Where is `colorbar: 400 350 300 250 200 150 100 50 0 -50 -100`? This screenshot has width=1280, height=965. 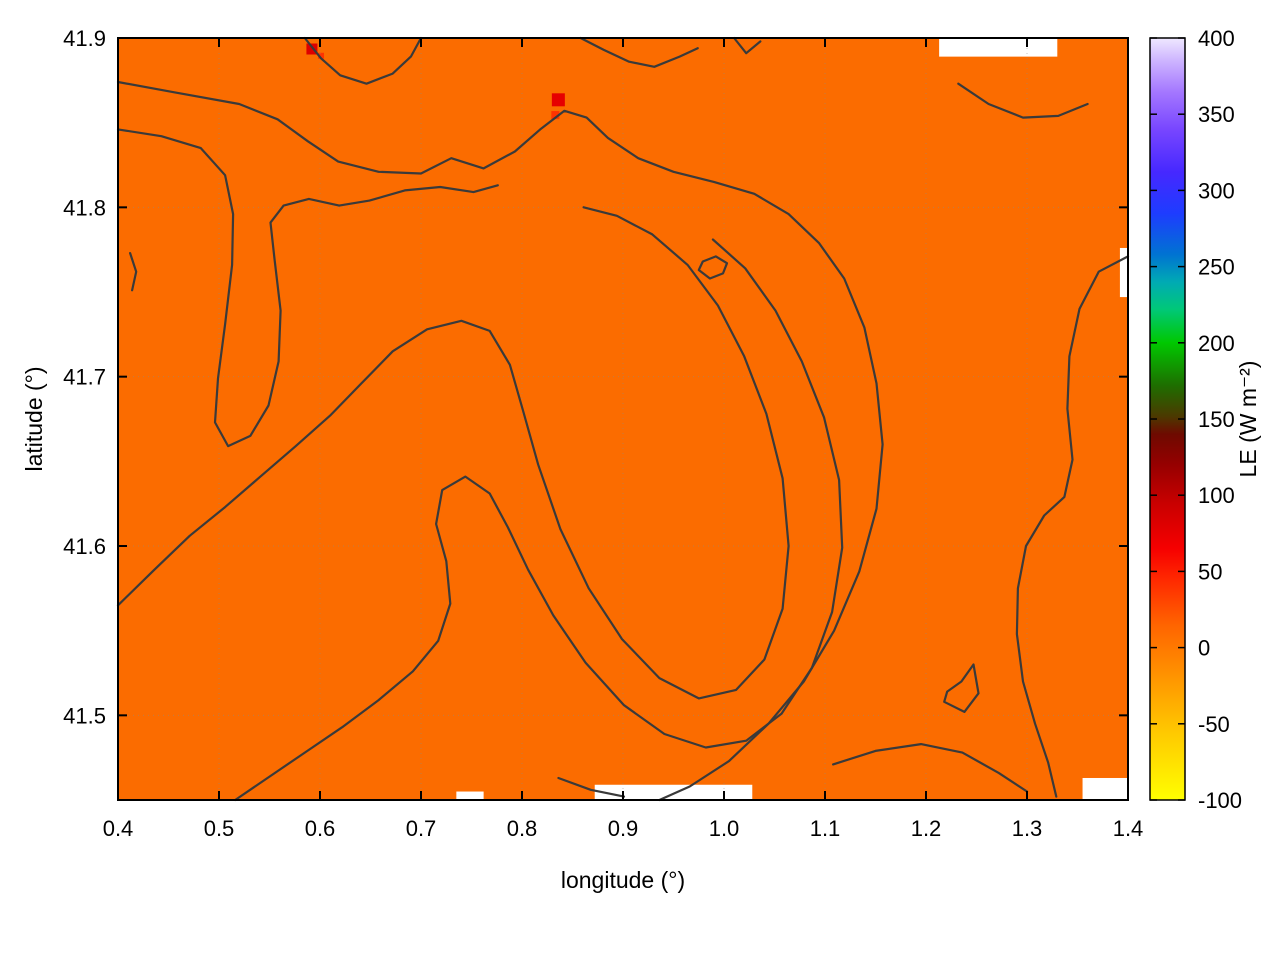 colorbar: 400 350 300 250 200 150 100 50 0 -50 -100 is located at coordinates (1195, 419).